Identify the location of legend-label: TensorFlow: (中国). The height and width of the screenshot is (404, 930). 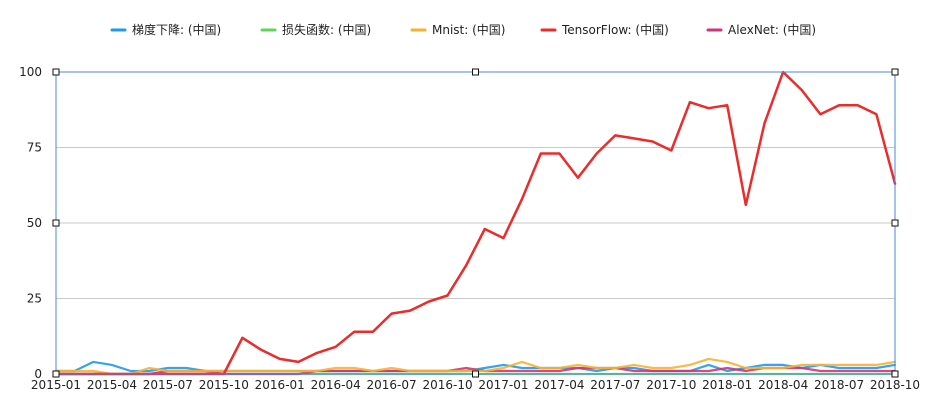
(615, 29).